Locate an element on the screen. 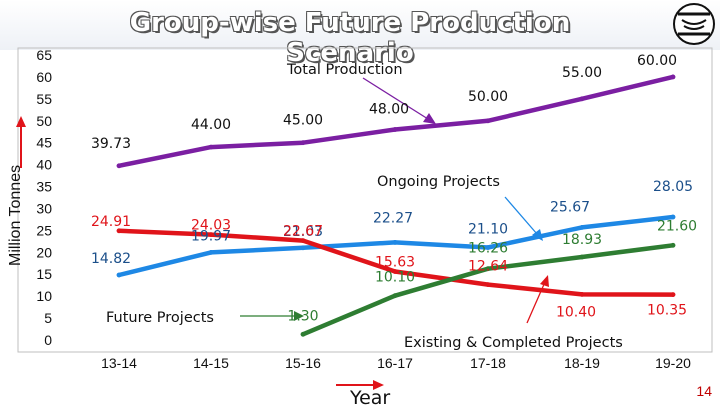  y-tick-label: 65 is located at coordinates (44, 55).